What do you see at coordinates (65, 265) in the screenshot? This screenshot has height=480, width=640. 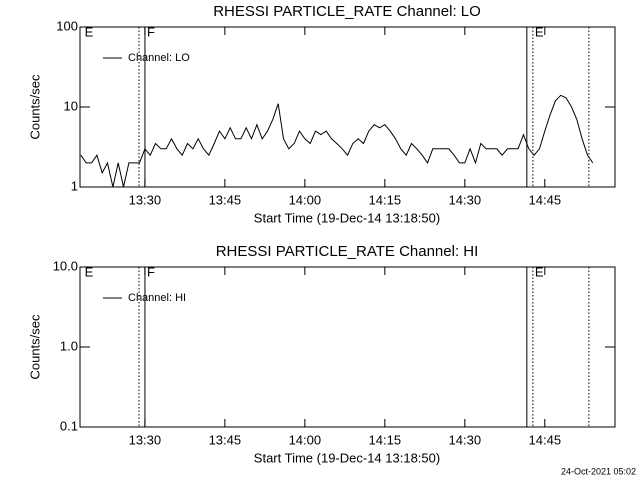 I see `y-tick-label: 10.0` at bounding box center [65, 265].